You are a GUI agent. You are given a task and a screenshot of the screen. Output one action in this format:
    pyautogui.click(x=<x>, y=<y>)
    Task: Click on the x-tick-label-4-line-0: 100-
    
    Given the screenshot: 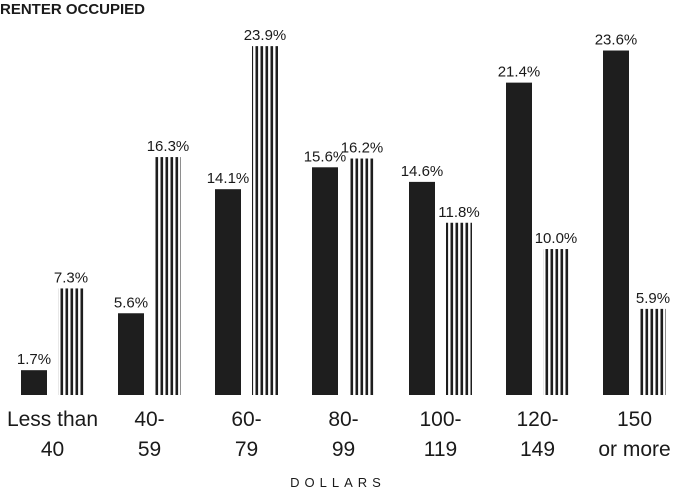 What is the action you would take?
    pyautogui.click(x=440, y=419)
    